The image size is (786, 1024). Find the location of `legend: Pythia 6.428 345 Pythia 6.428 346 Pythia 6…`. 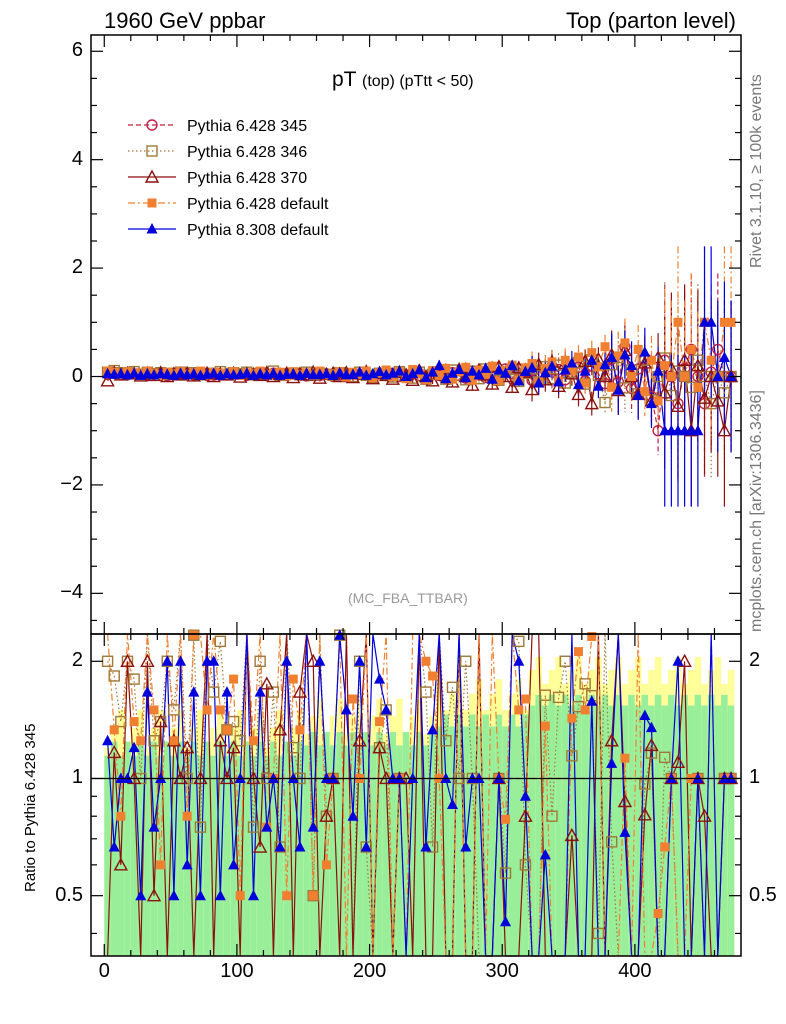

legend: Pythia 6.428 345 Pythia 6.428 346 Pythia 6… is located at coordinates (228, 178).